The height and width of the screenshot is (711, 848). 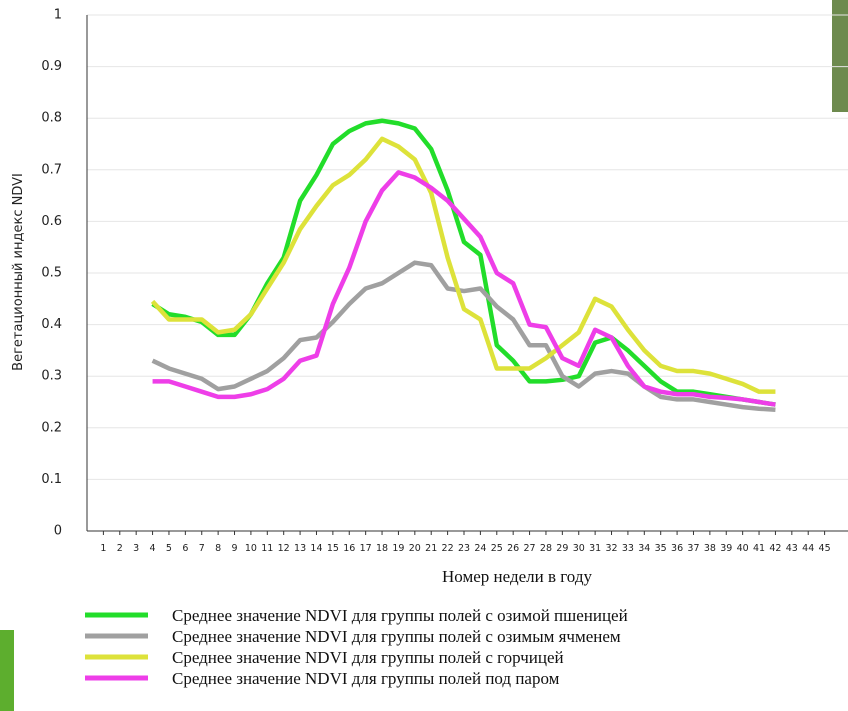 What do you see at coordinates (51, 66) in the screenshot?
I see `y-tick-label: 0.9` at bounding box center [51, 66].